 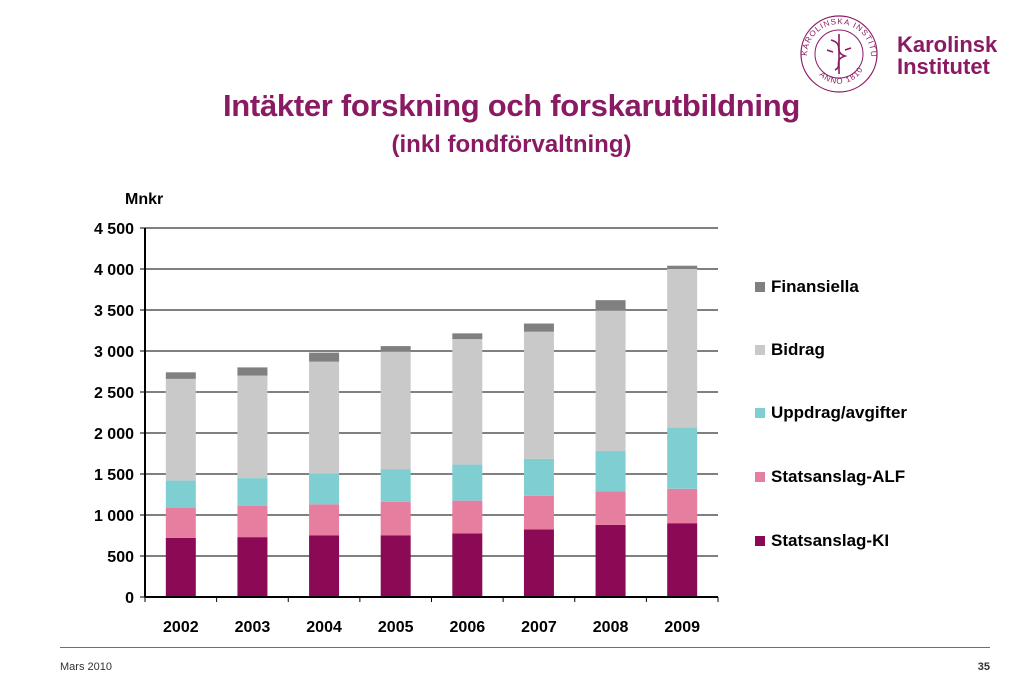 I want to click on legend-label: Finansiella, so click(x=815, y=286).